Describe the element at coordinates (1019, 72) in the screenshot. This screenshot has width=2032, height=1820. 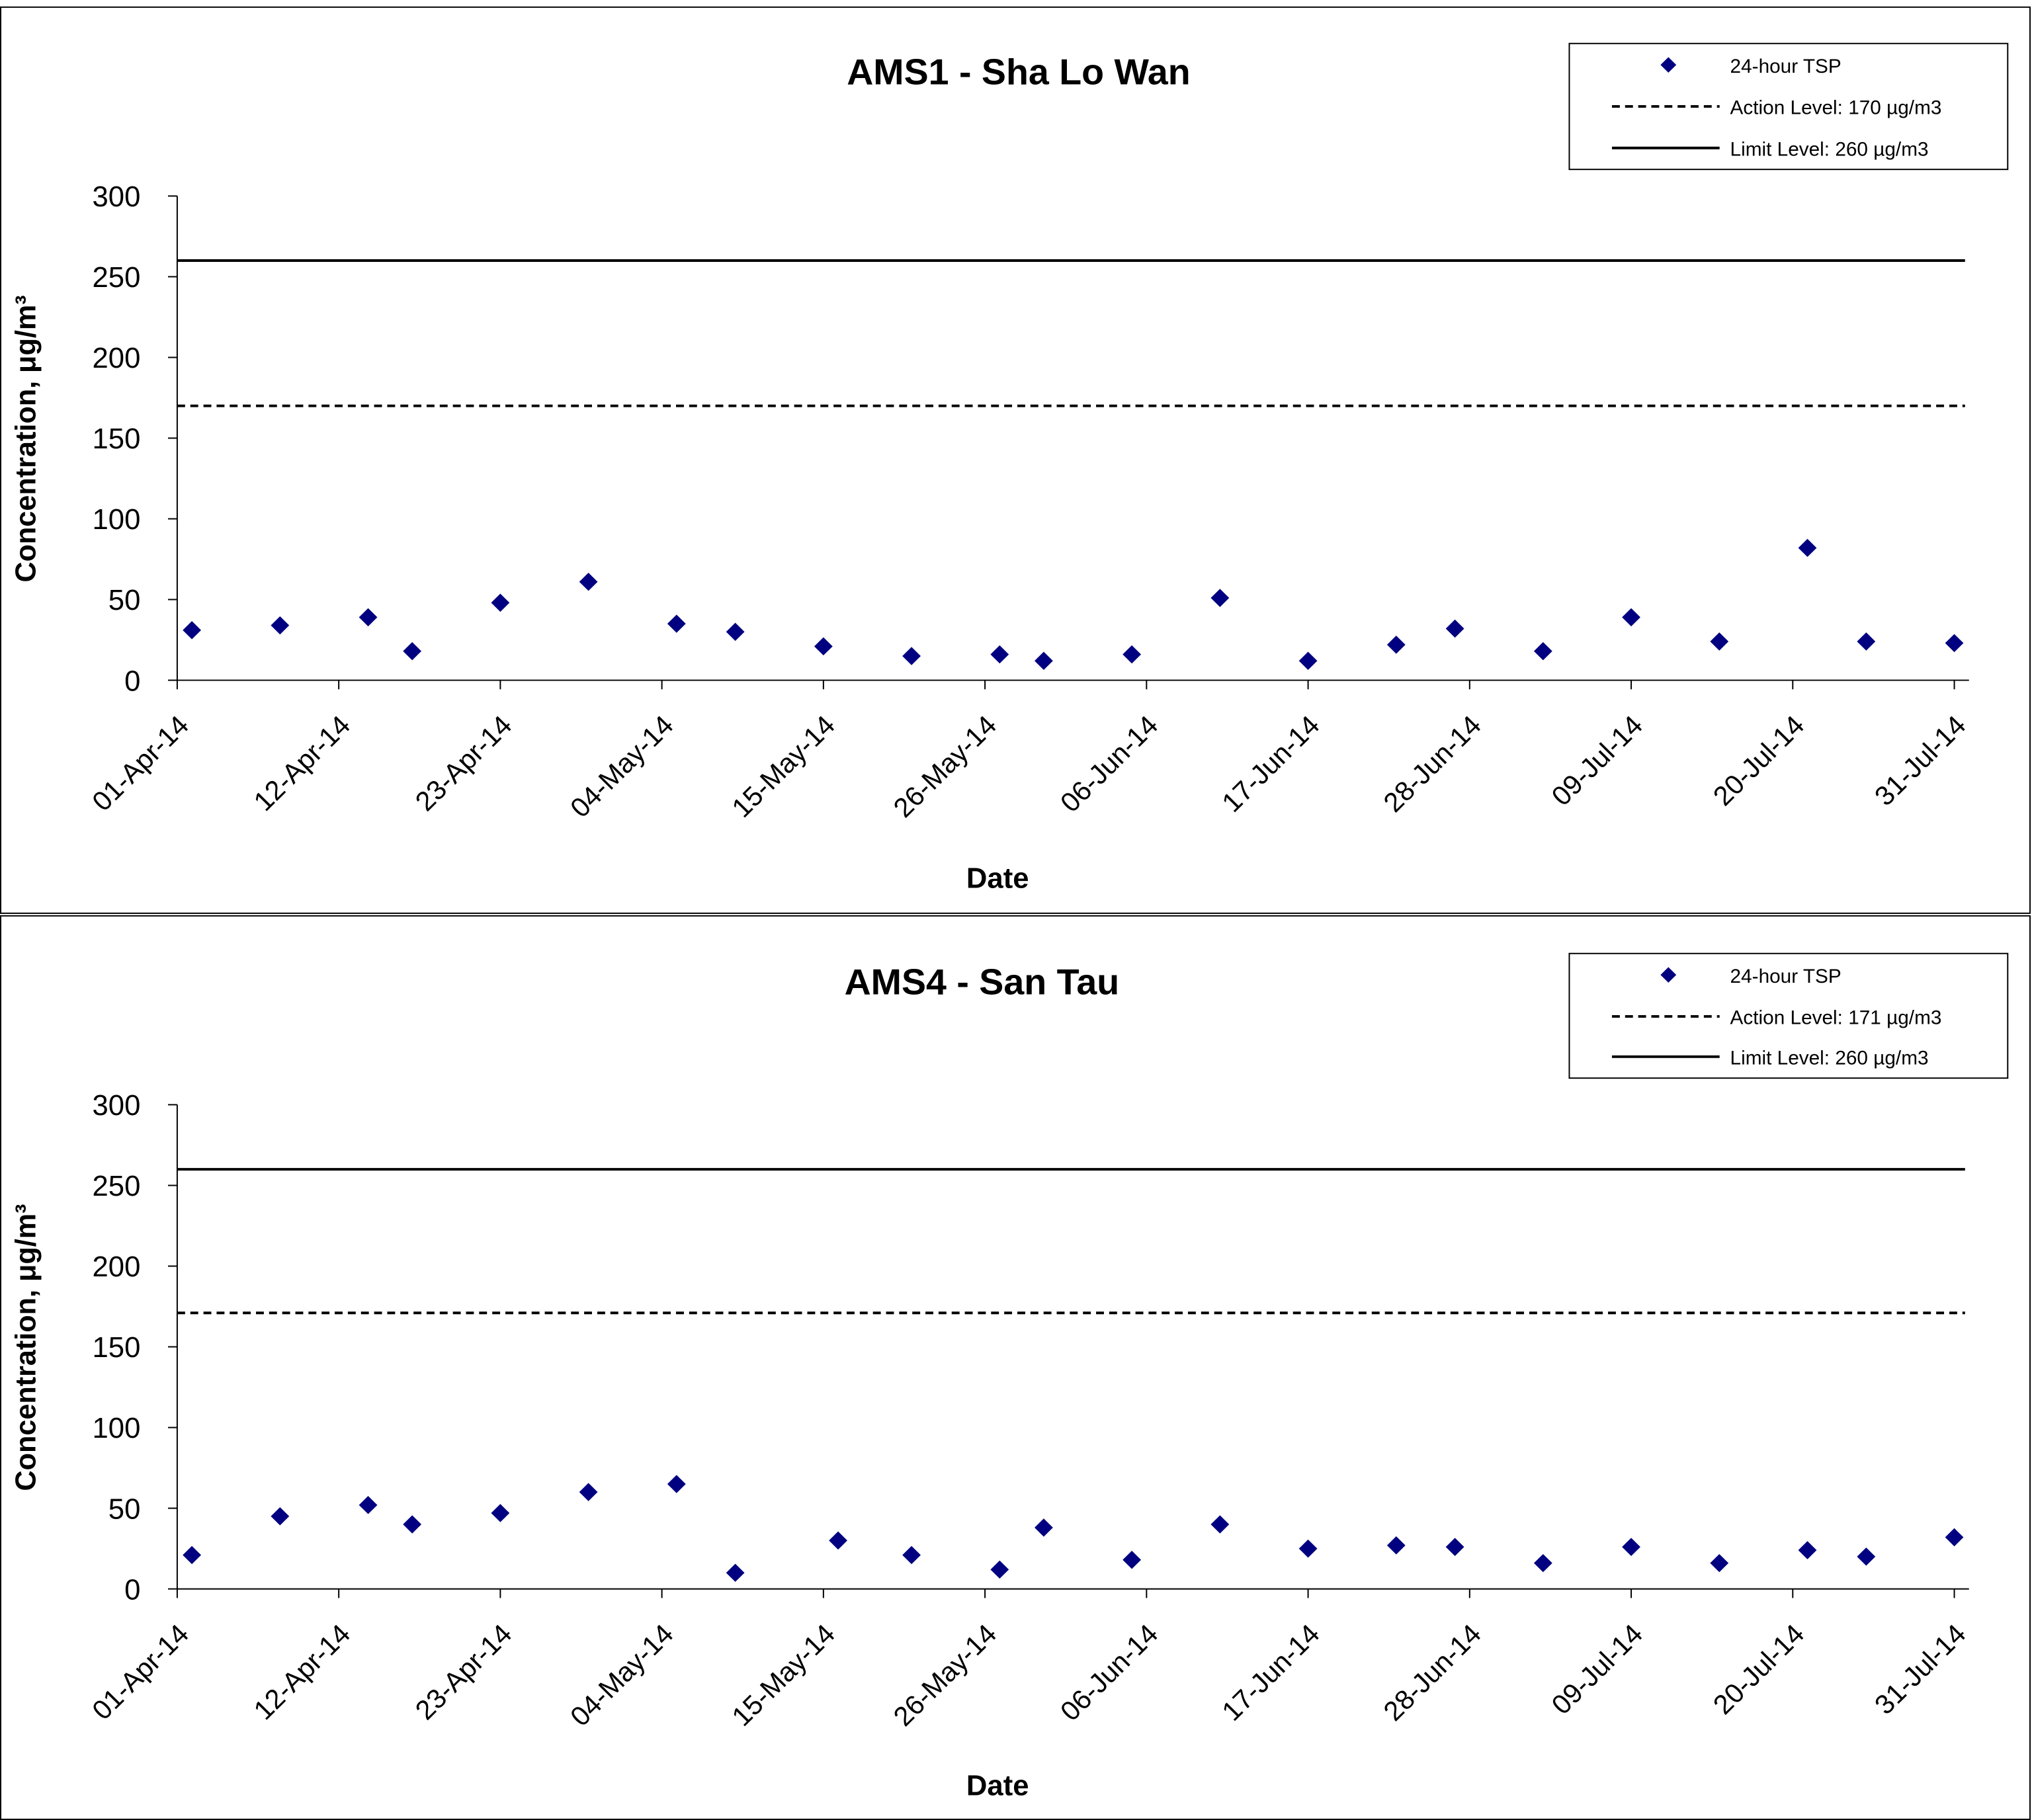
I see `chart-title: AMS1 - Sha Lo Wan` at that location.